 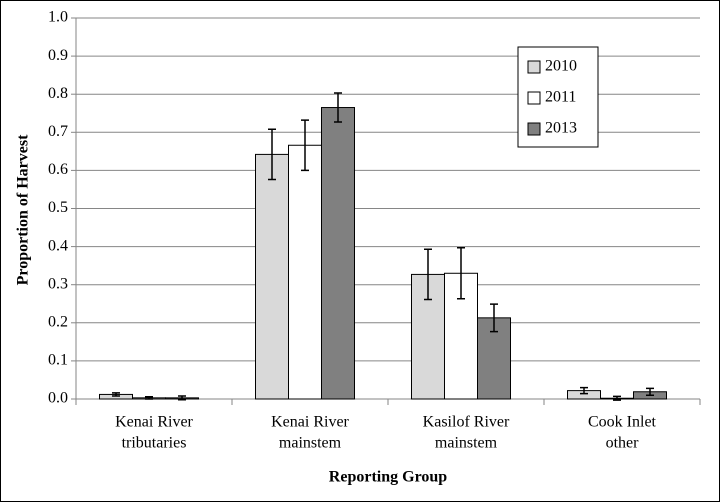 What do you see at coordinates (58, 245) in the screenshot?
I see `y-tick-label: 0.4` at bounding box center [58, 245].